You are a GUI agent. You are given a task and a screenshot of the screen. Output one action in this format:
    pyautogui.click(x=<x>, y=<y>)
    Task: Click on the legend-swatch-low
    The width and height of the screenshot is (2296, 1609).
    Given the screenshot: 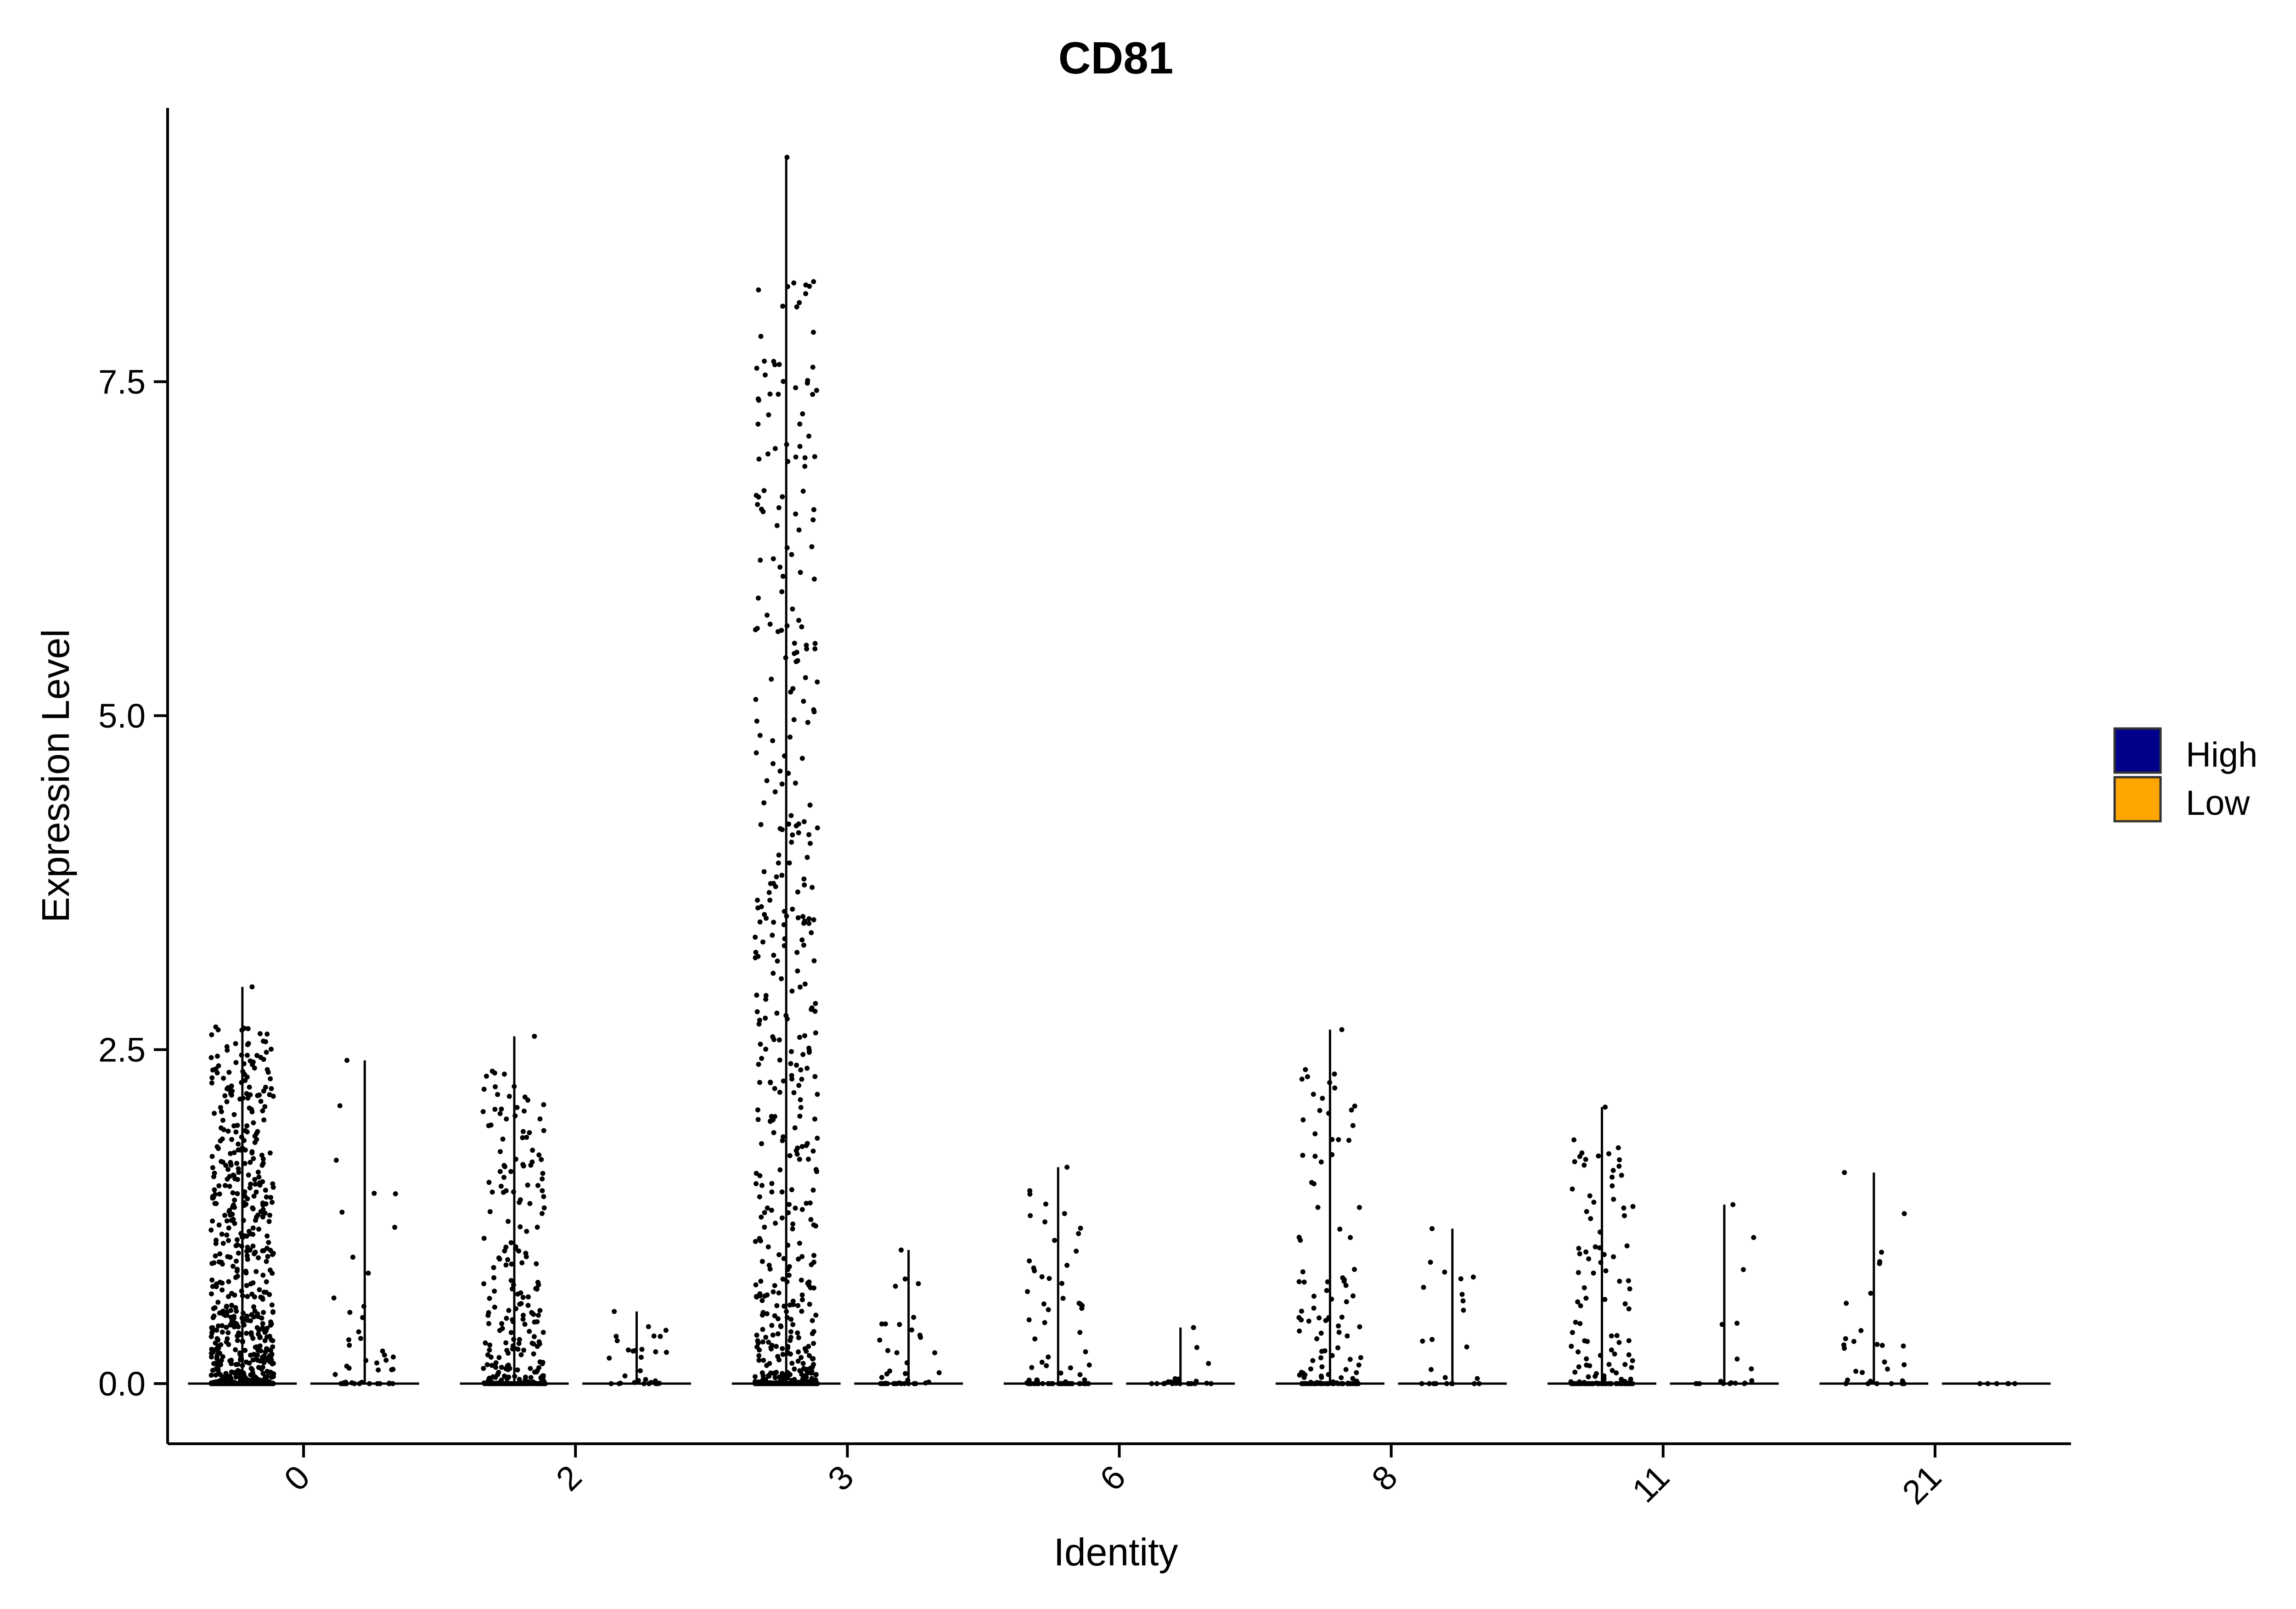 What is the action you would take?
    pyautogui.click(x=2137, y=799)
    